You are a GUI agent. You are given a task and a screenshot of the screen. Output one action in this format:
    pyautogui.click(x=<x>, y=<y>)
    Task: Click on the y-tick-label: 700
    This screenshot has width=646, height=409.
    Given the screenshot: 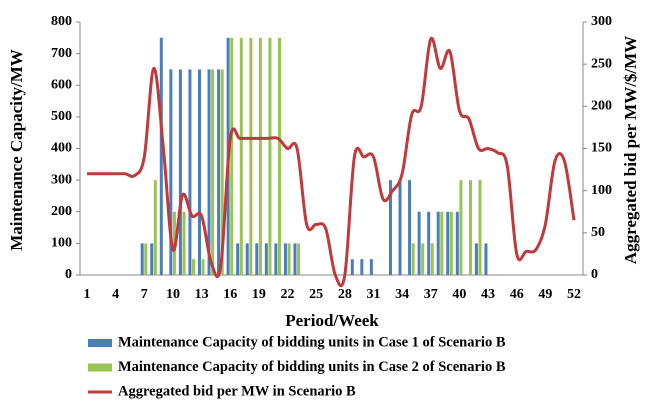 What is the action you would take?
    pyautogui.click(x=61, y=53)
    